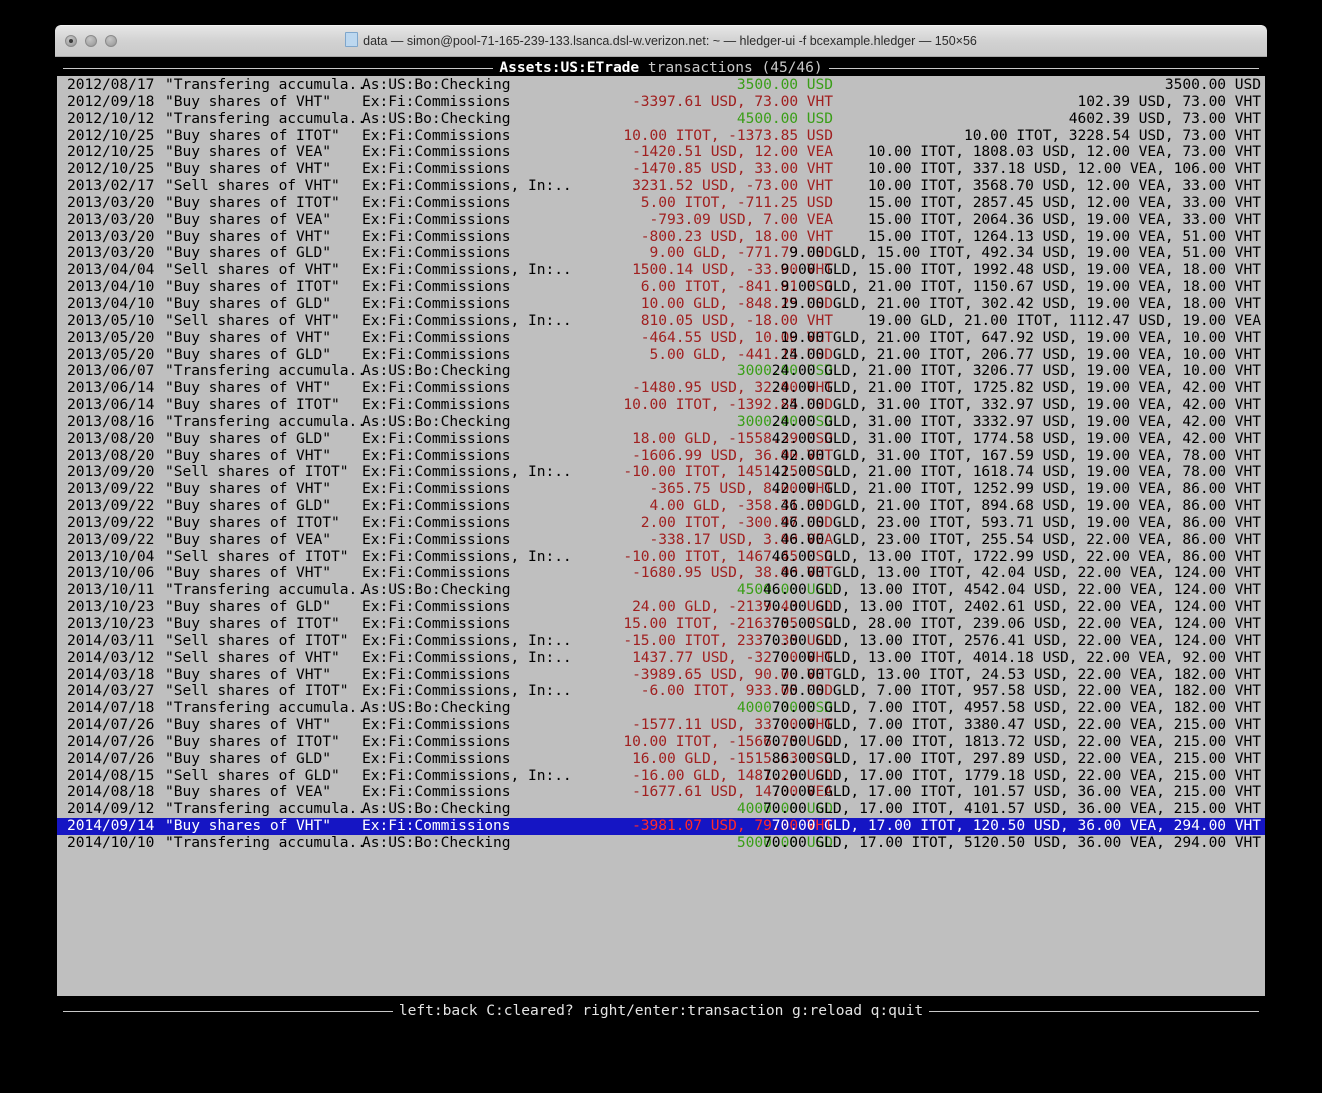 This screenshot has width=1322, height=1093. What do you see at coordinates (732, 792) in the screenshot?
I see `transaction-amount: -1677.61 USD, 14.00 VEA` at bounding box center [732, 792].